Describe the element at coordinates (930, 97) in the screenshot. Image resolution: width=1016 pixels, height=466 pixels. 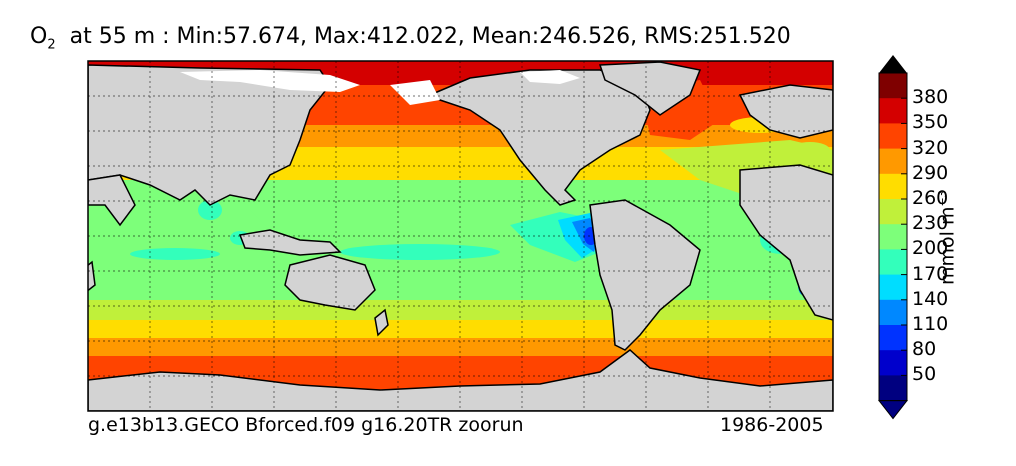
I see `colorbar-tick-label: 380` at that location.